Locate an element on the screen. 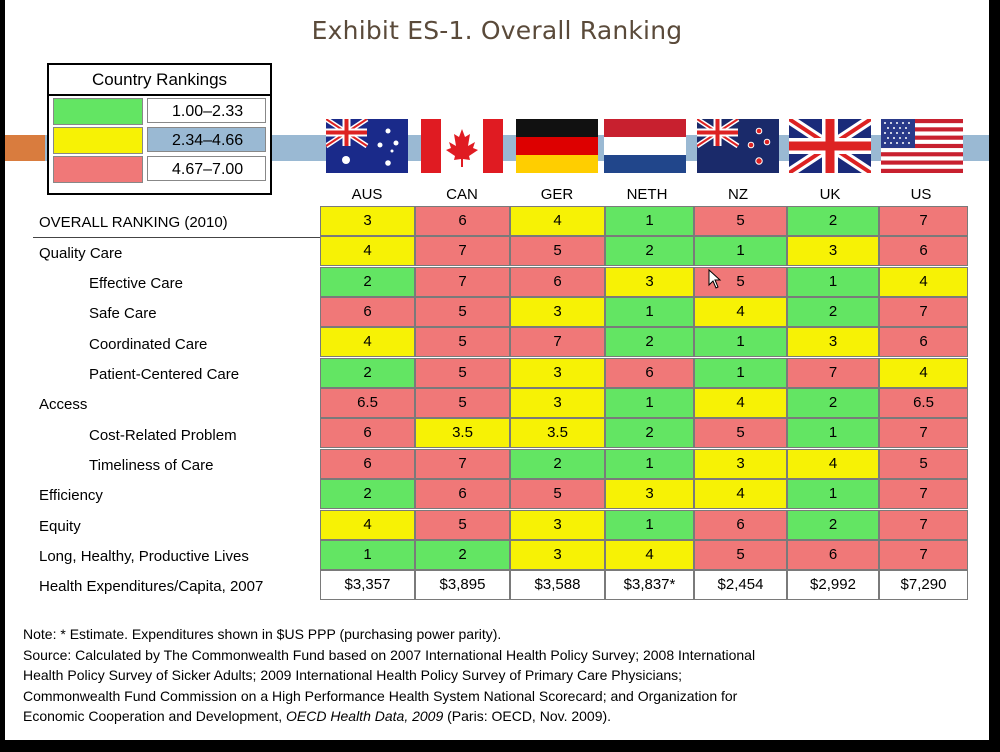  country-code-can: CAN is located at coordinates (462, 194).